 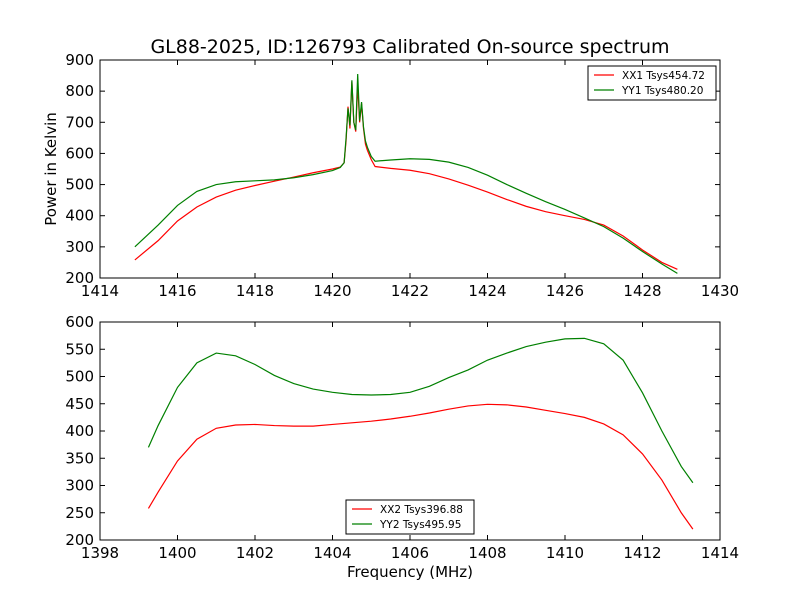 I want to click on y-axis-label-top: Power in Kelvin, so click(x=51, y=169).